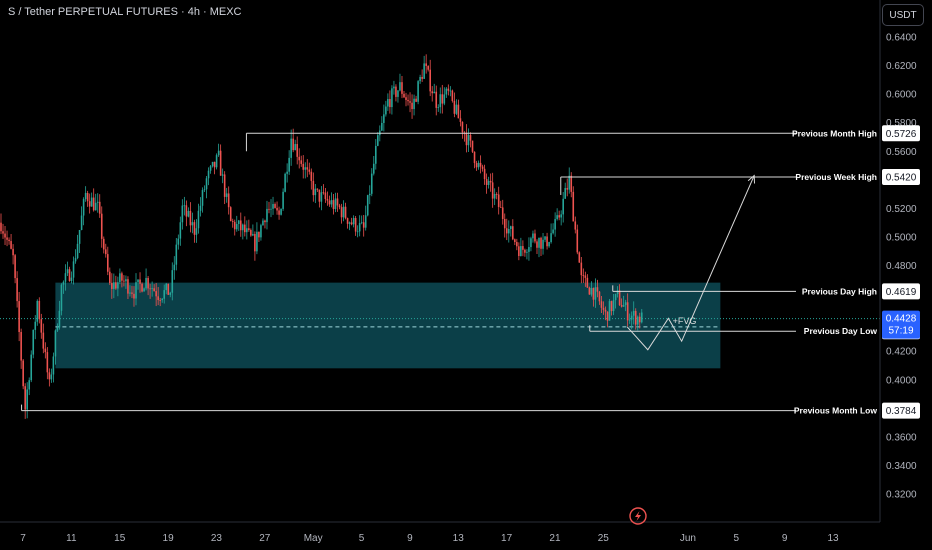 Image resolution: width=932 pixels, height=550 pixels. What do you see at coordinates (429, 538) in the screenshot?
I see `time-axis: 7 11 15 19 23 27 May 5 9 13 17 21 25 Jun 5 9 13` at bounding box center [429, 538].